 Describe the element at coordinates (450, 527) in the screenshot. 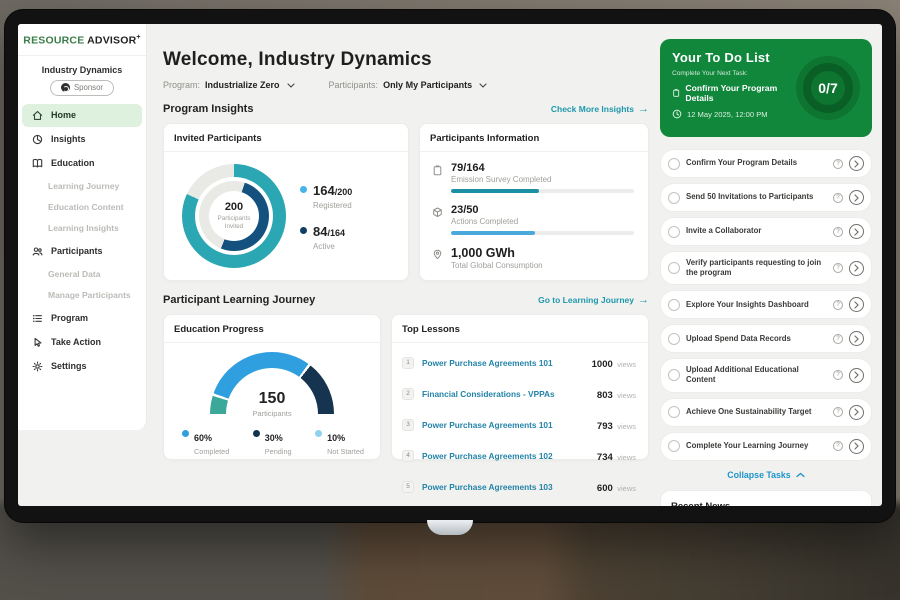

I see `monitor-stand-notch` at that location.